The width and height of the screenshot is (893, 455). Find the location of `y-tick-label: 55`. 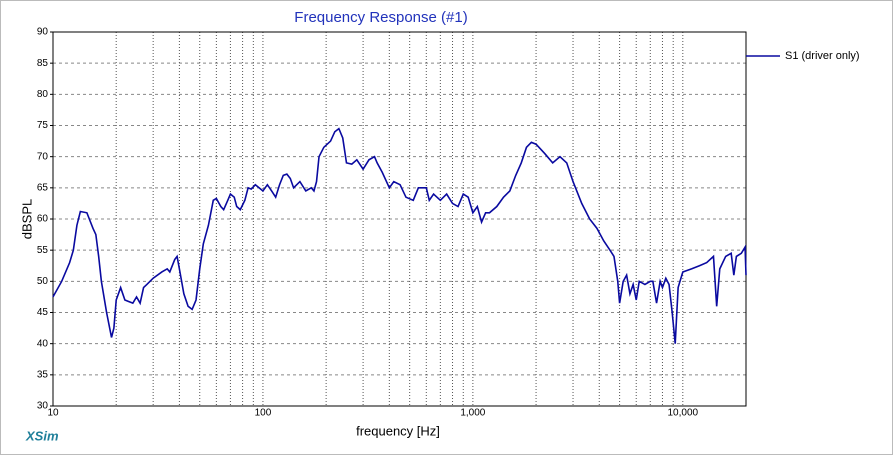

y-tick-label: 55 is located at coordinates (43, 250).